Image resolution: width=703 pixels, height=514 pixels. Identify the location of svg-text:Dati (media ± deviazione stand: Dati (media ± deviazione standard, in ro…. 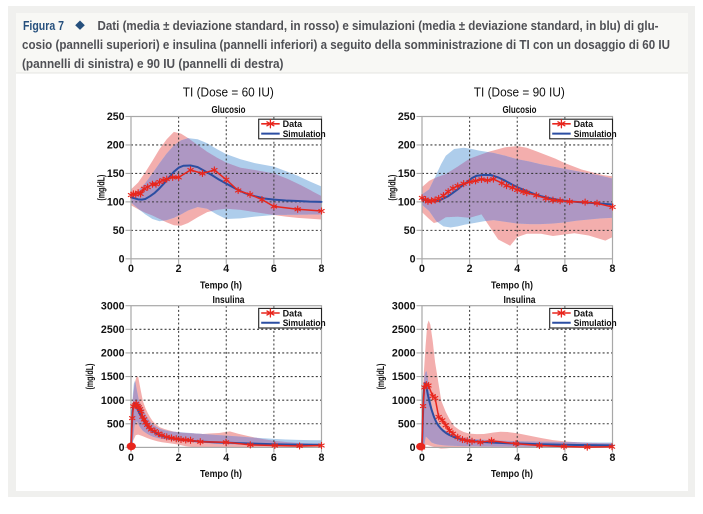
(378, 25).